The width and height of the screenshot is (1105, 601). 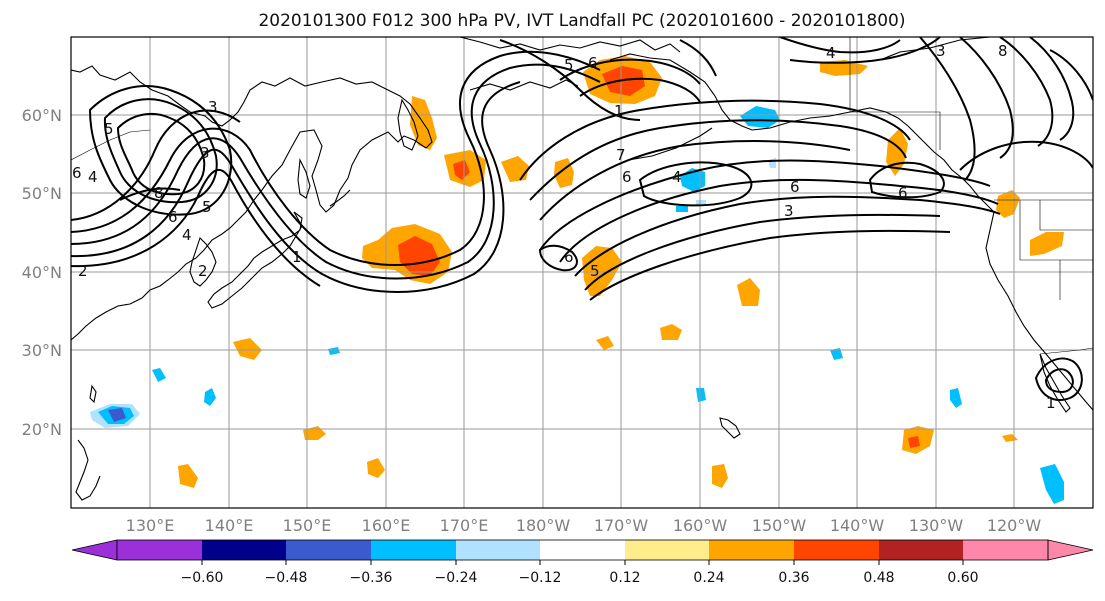 What do you see at coordinates (624, 578) in the screenshot?
I see `colorbar-tick-label: 0.12` at bounding box center [624, 578].